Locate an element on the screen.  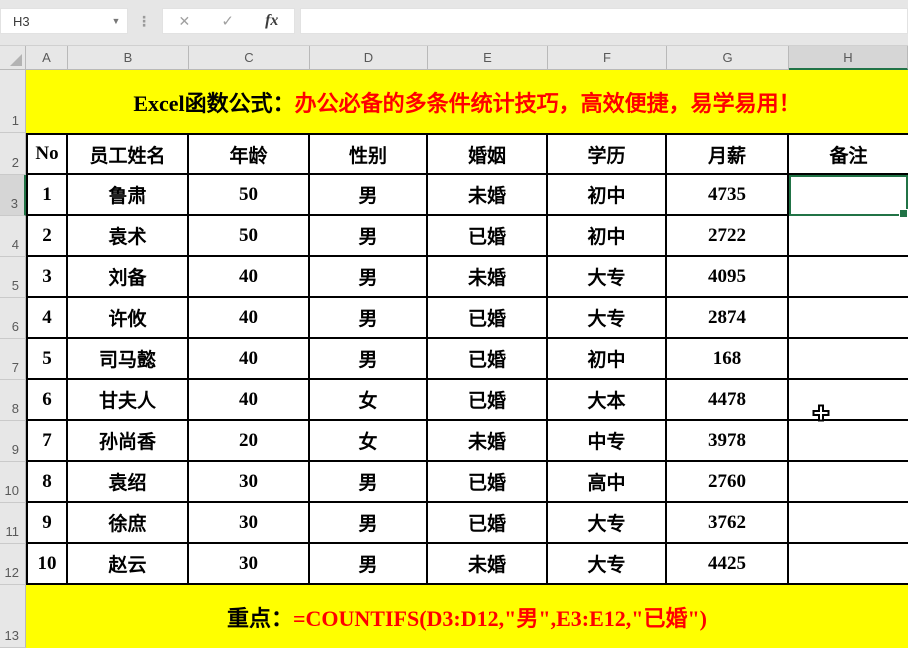
cell-D2: 性别 is located at coordinates (369, 154).